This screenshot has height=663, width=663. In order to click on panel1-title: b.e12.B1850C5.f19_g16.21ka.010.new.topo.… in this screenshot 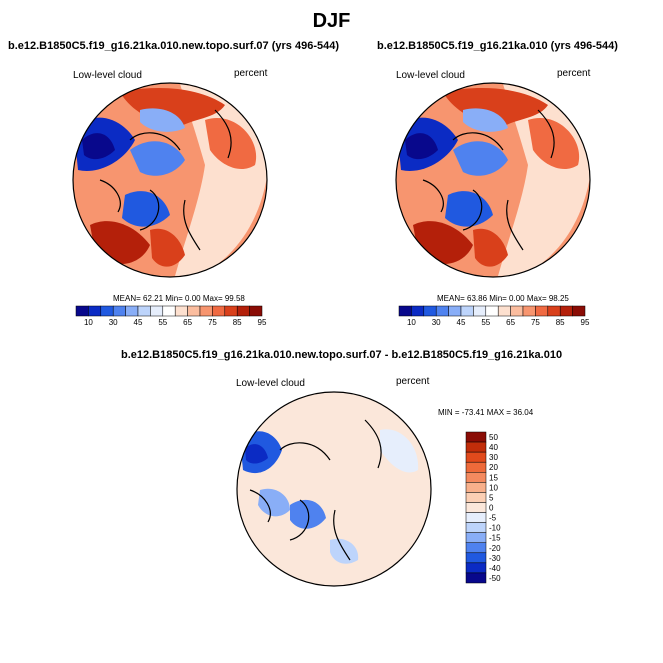, I will do `click(173, 46)`.